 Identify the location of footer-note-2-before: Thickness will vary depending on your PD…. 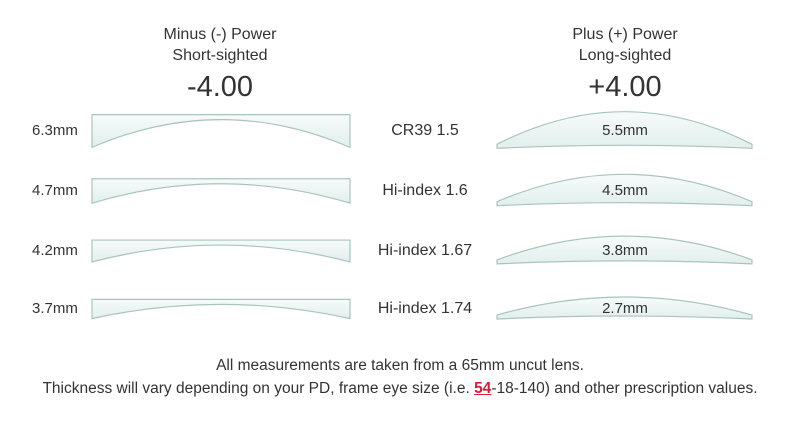
(258, 388).